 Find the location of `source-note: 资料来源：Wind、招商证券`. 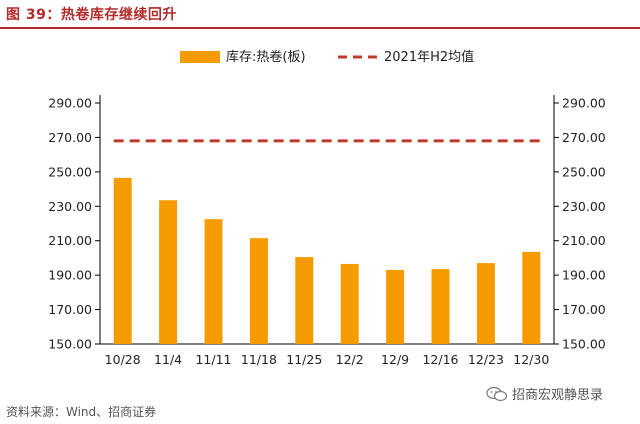

source-note: 资料来源：Wind、招商证券 is located at coordinates (81, 412).